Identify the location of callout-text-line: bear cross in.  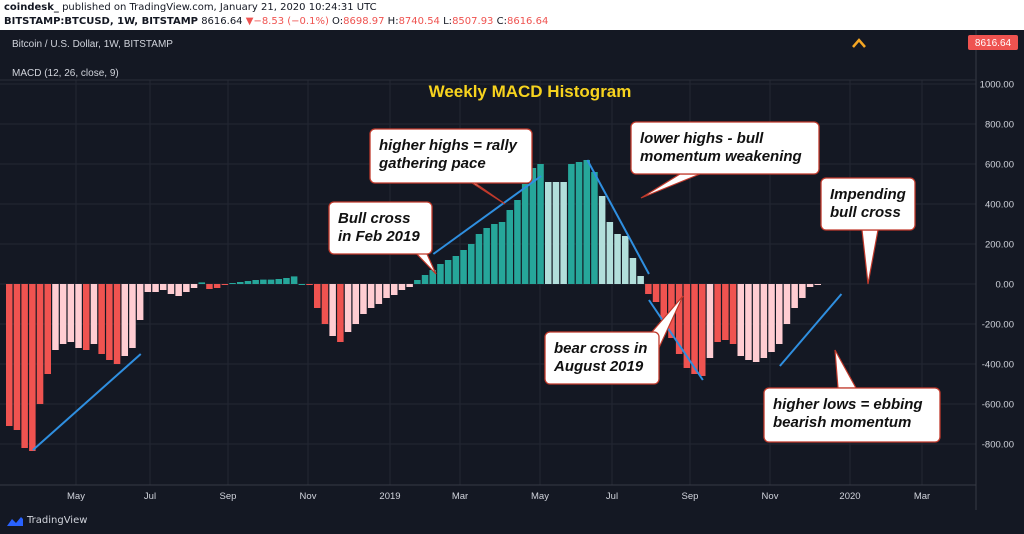
(600, 348).